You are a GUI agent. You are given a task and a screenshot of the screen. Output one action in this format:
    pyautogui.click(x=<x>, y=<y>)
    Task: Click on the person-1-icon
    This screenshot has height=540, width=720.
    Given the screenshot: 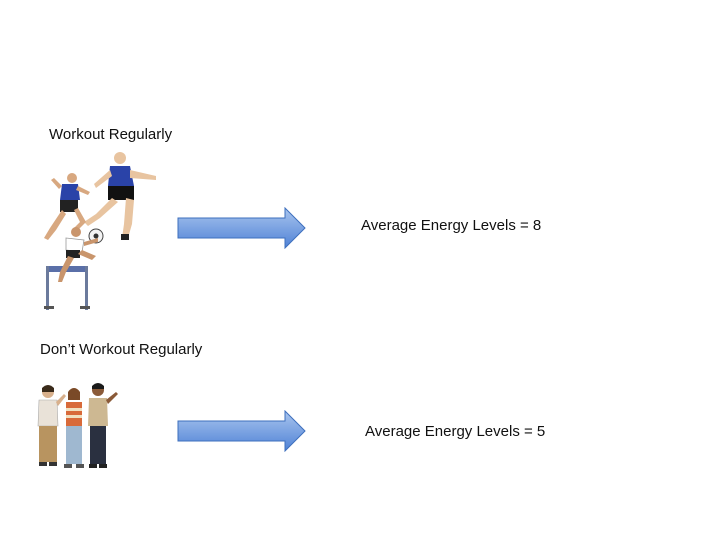 What is the action you would take?
    pyautogui.click(x=51, y=425)
    